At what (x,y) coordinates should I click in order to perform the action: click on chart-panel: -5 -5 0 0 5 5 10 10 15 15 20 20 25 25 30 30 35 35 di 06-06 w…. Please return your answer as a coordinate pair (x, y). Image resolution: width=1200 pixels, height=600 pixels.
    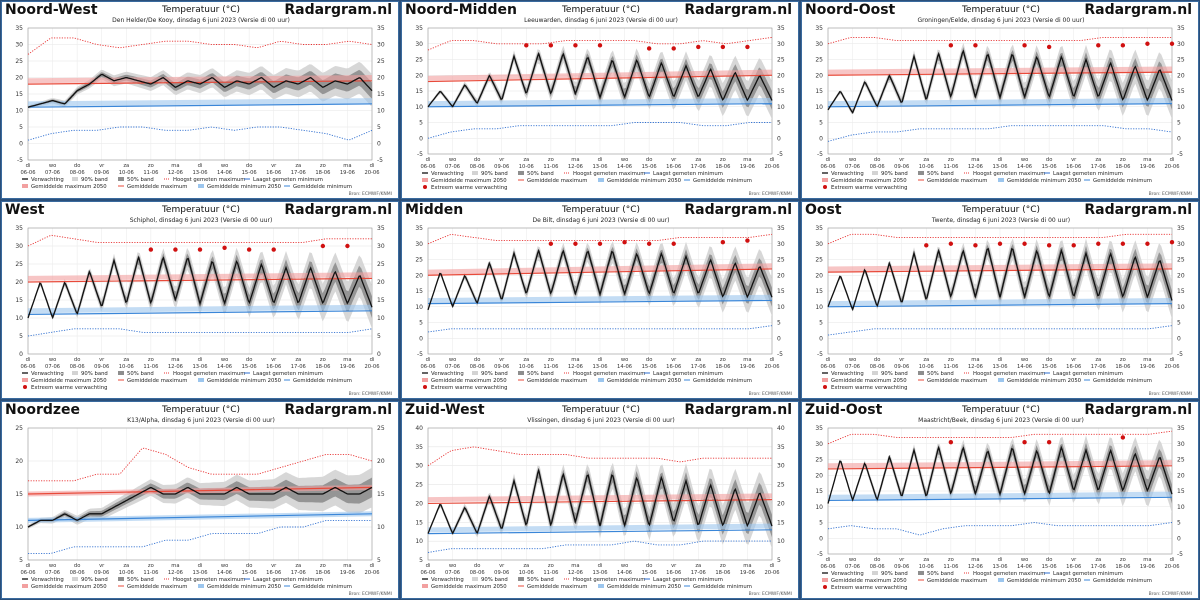
    Looking at the image, I should click on (200, 100).